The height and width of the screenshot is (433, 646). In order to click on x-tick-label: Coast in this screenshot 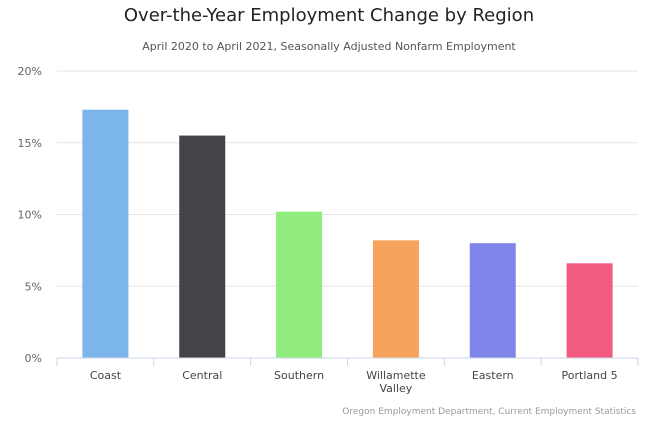, I will do `click(106, 375)`.